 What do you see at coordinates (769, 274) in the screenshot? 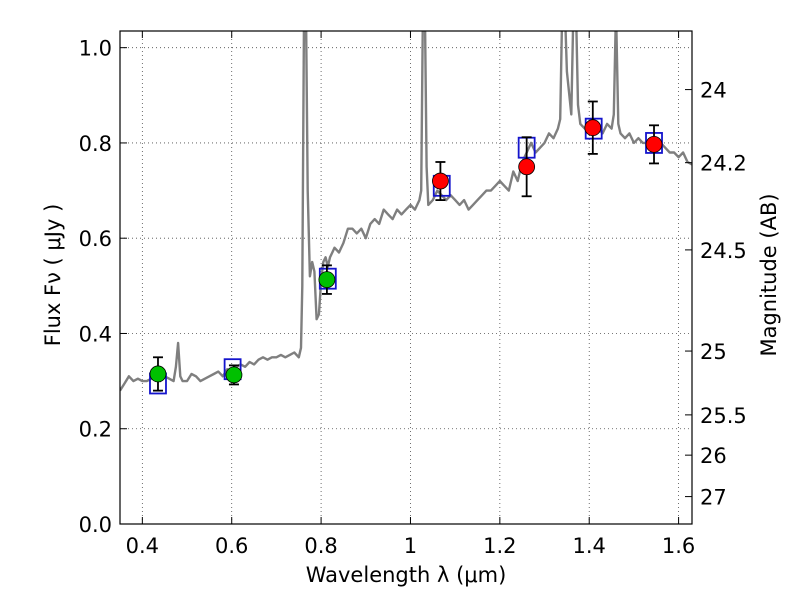
I see `right-axis-label: Magnitude (AB)` at bounding box center [769, 274].